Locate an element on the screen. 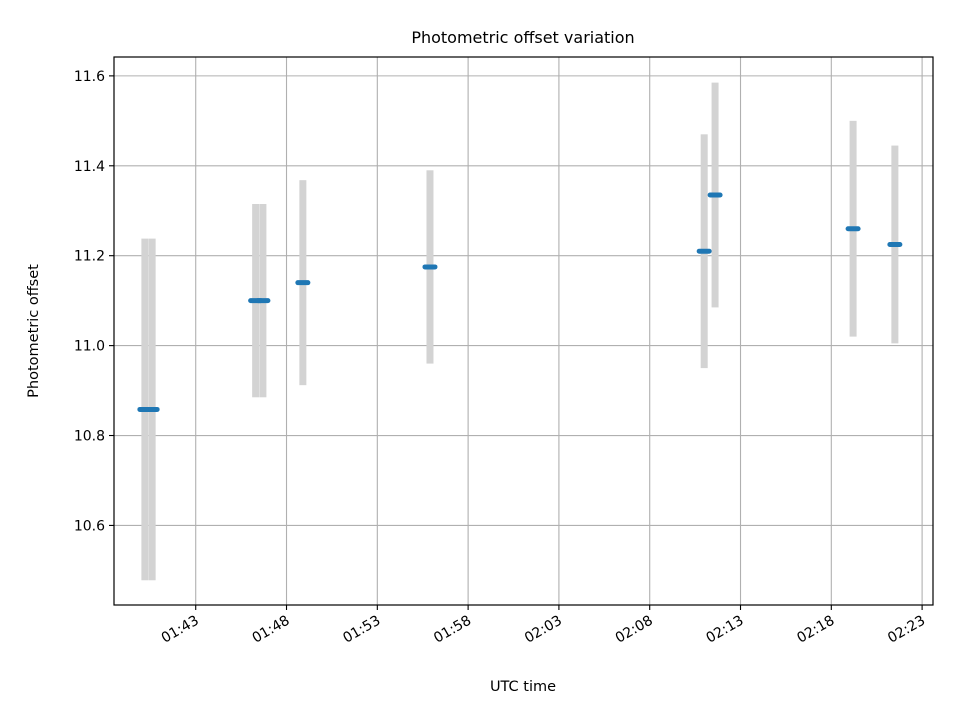  y-tick-label: 11.6 is located at coordinates (89, 77).